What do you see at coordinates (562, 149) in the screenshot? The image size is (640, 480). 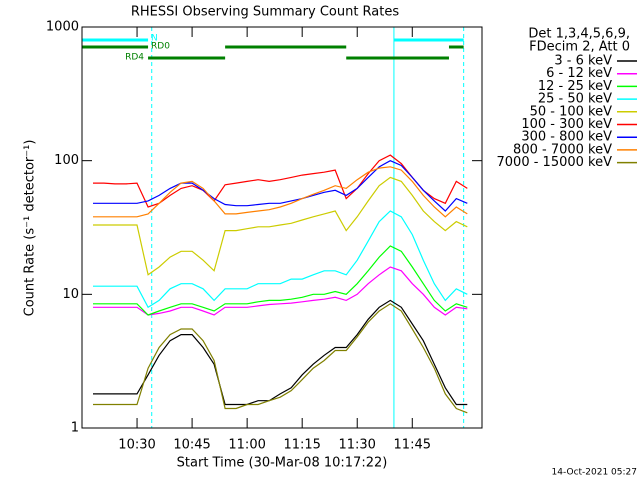 I see `legend-label: 800 - 7000 keV` at bounding box center [562, 149].